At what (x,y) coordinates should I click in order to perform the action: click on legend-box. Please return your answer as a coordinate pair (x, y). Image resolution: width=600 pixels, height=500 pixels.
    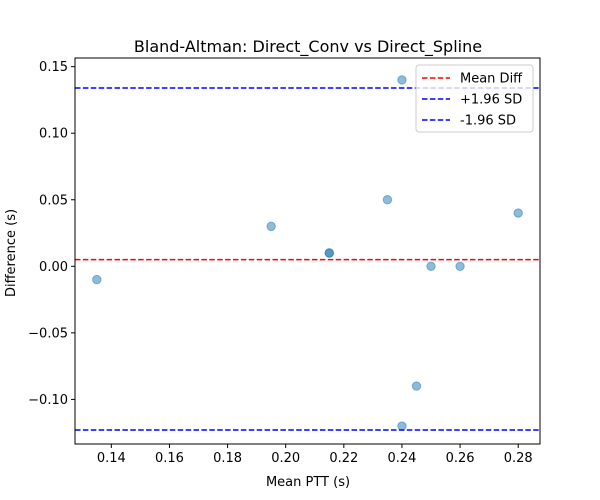
    Looking at the image, I should click on (474, 98).